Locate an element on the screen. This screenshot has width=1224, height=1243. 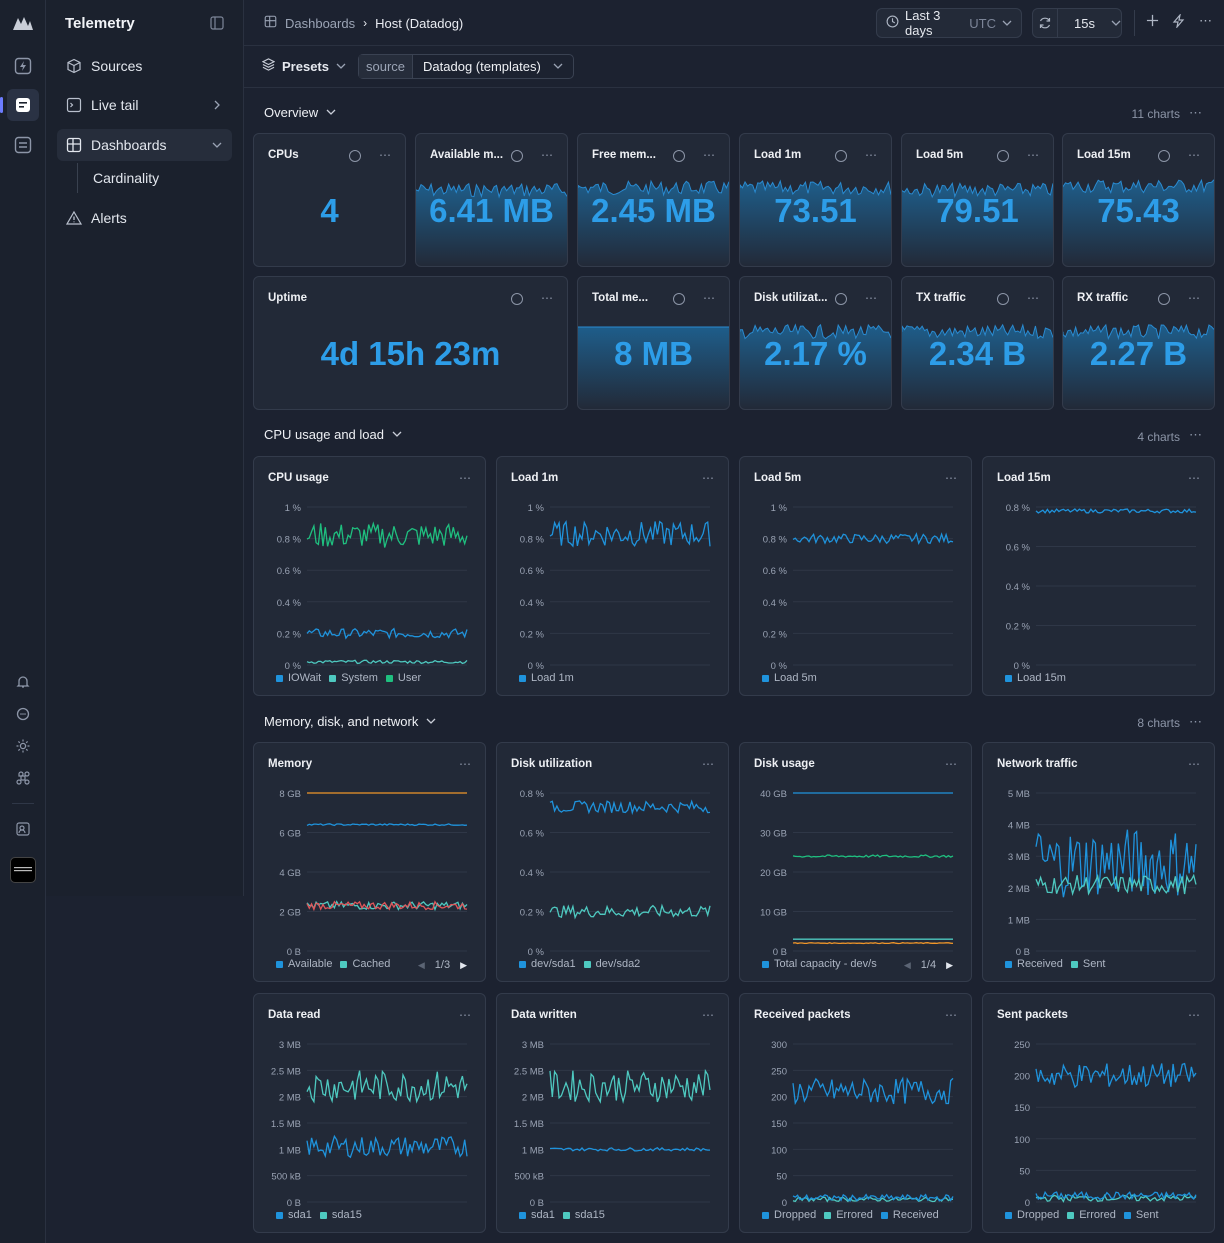
legend-item: Load 1m is located at coordinates (546, 678).